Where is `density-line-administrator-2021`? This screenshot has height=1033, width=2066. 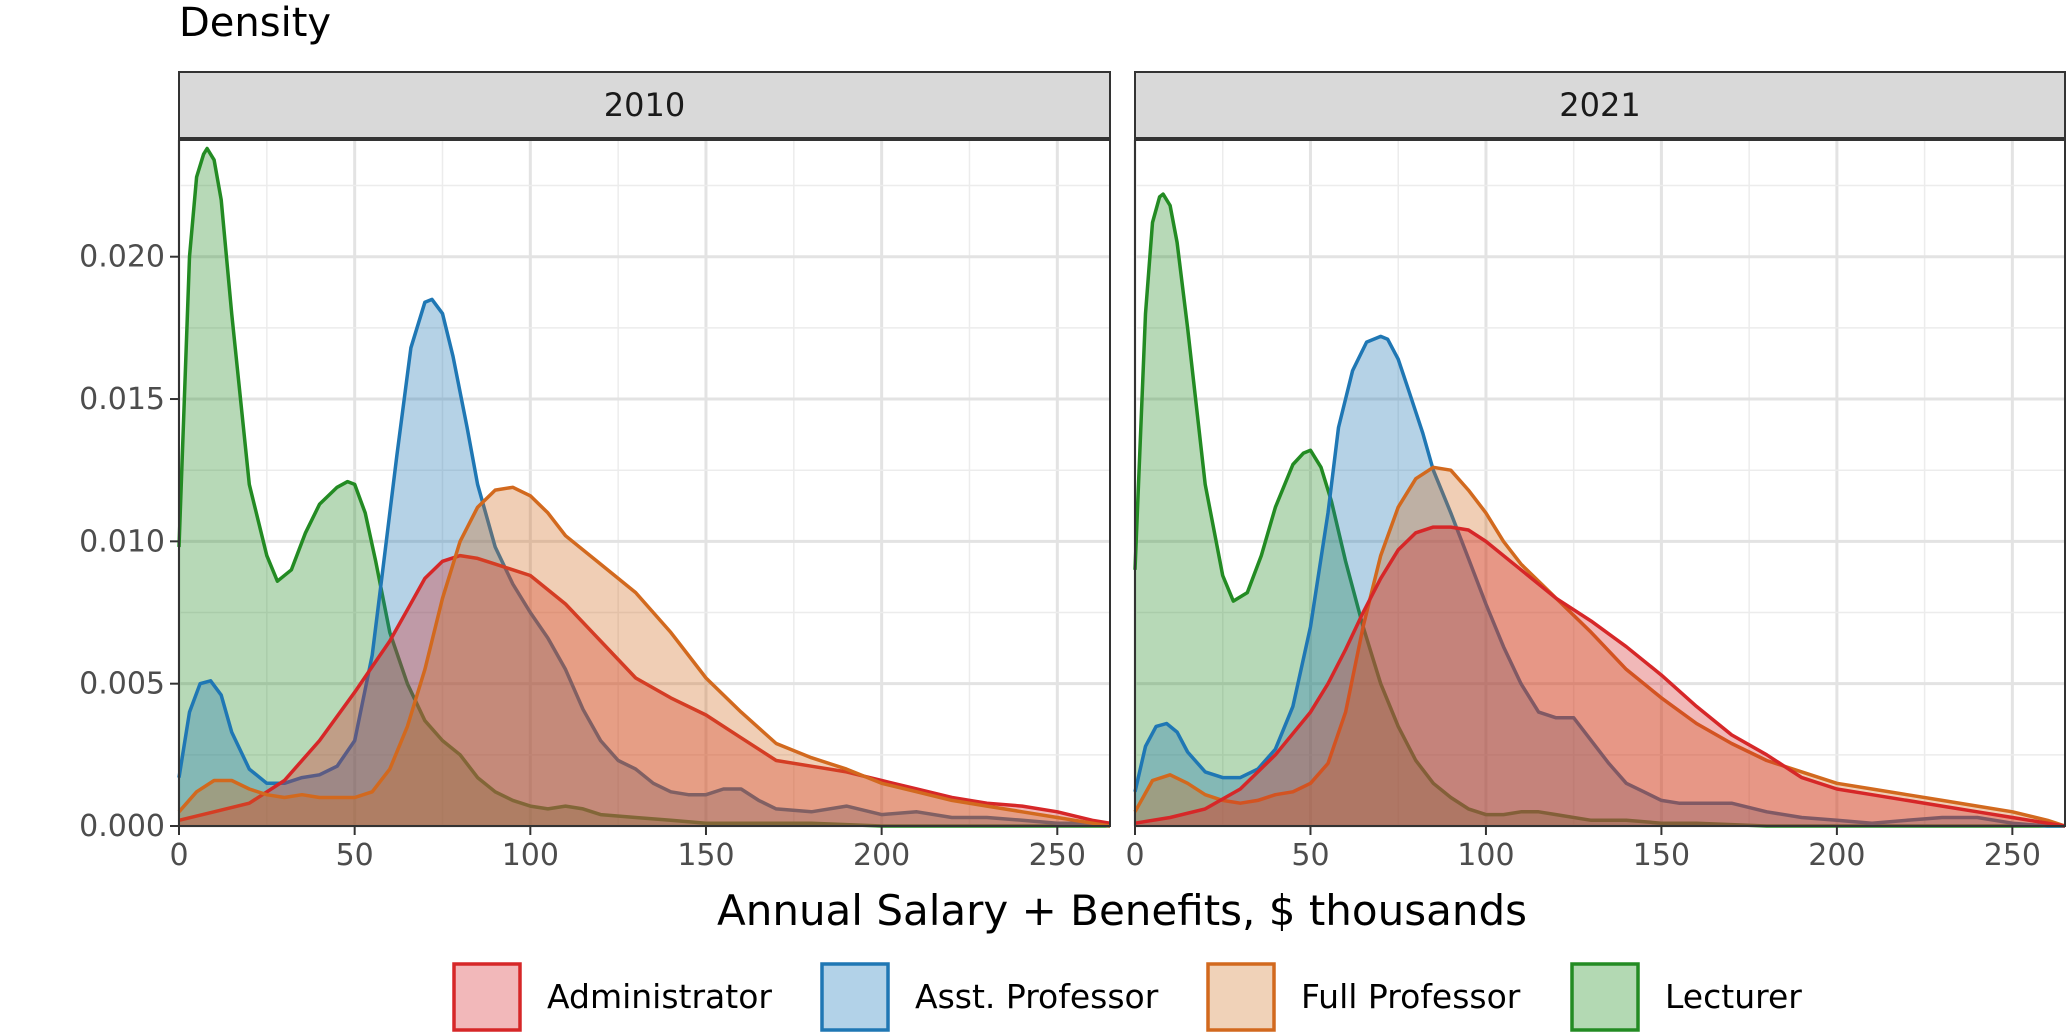 density-line-administrator-2021 is located at coordinates (1600, 676).